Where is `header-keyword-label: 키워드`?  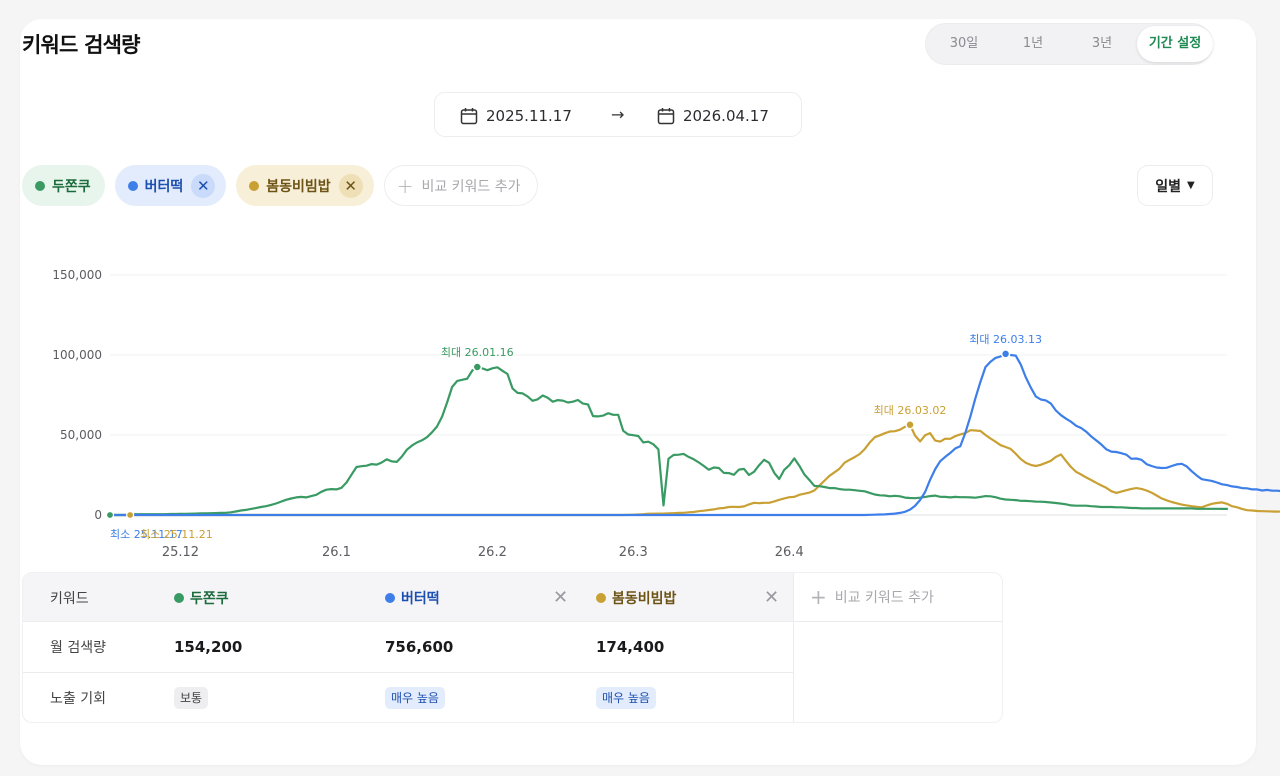 header-keyword-label: 키워드 is located at coordinates (69, 598).